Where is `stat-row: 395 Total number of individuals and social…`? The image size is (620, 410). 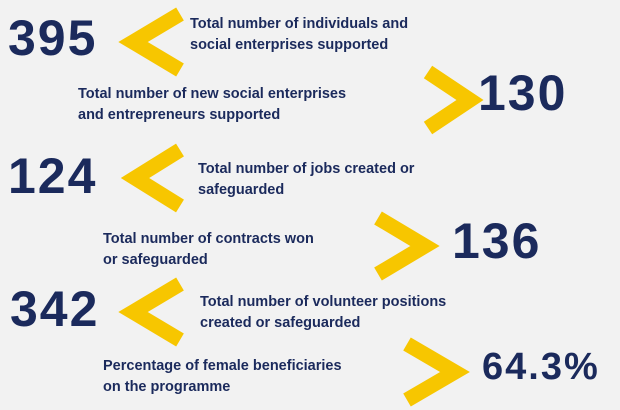
stat-row: 395 Total number of individuals and social… is located at coordinates (208, 42).